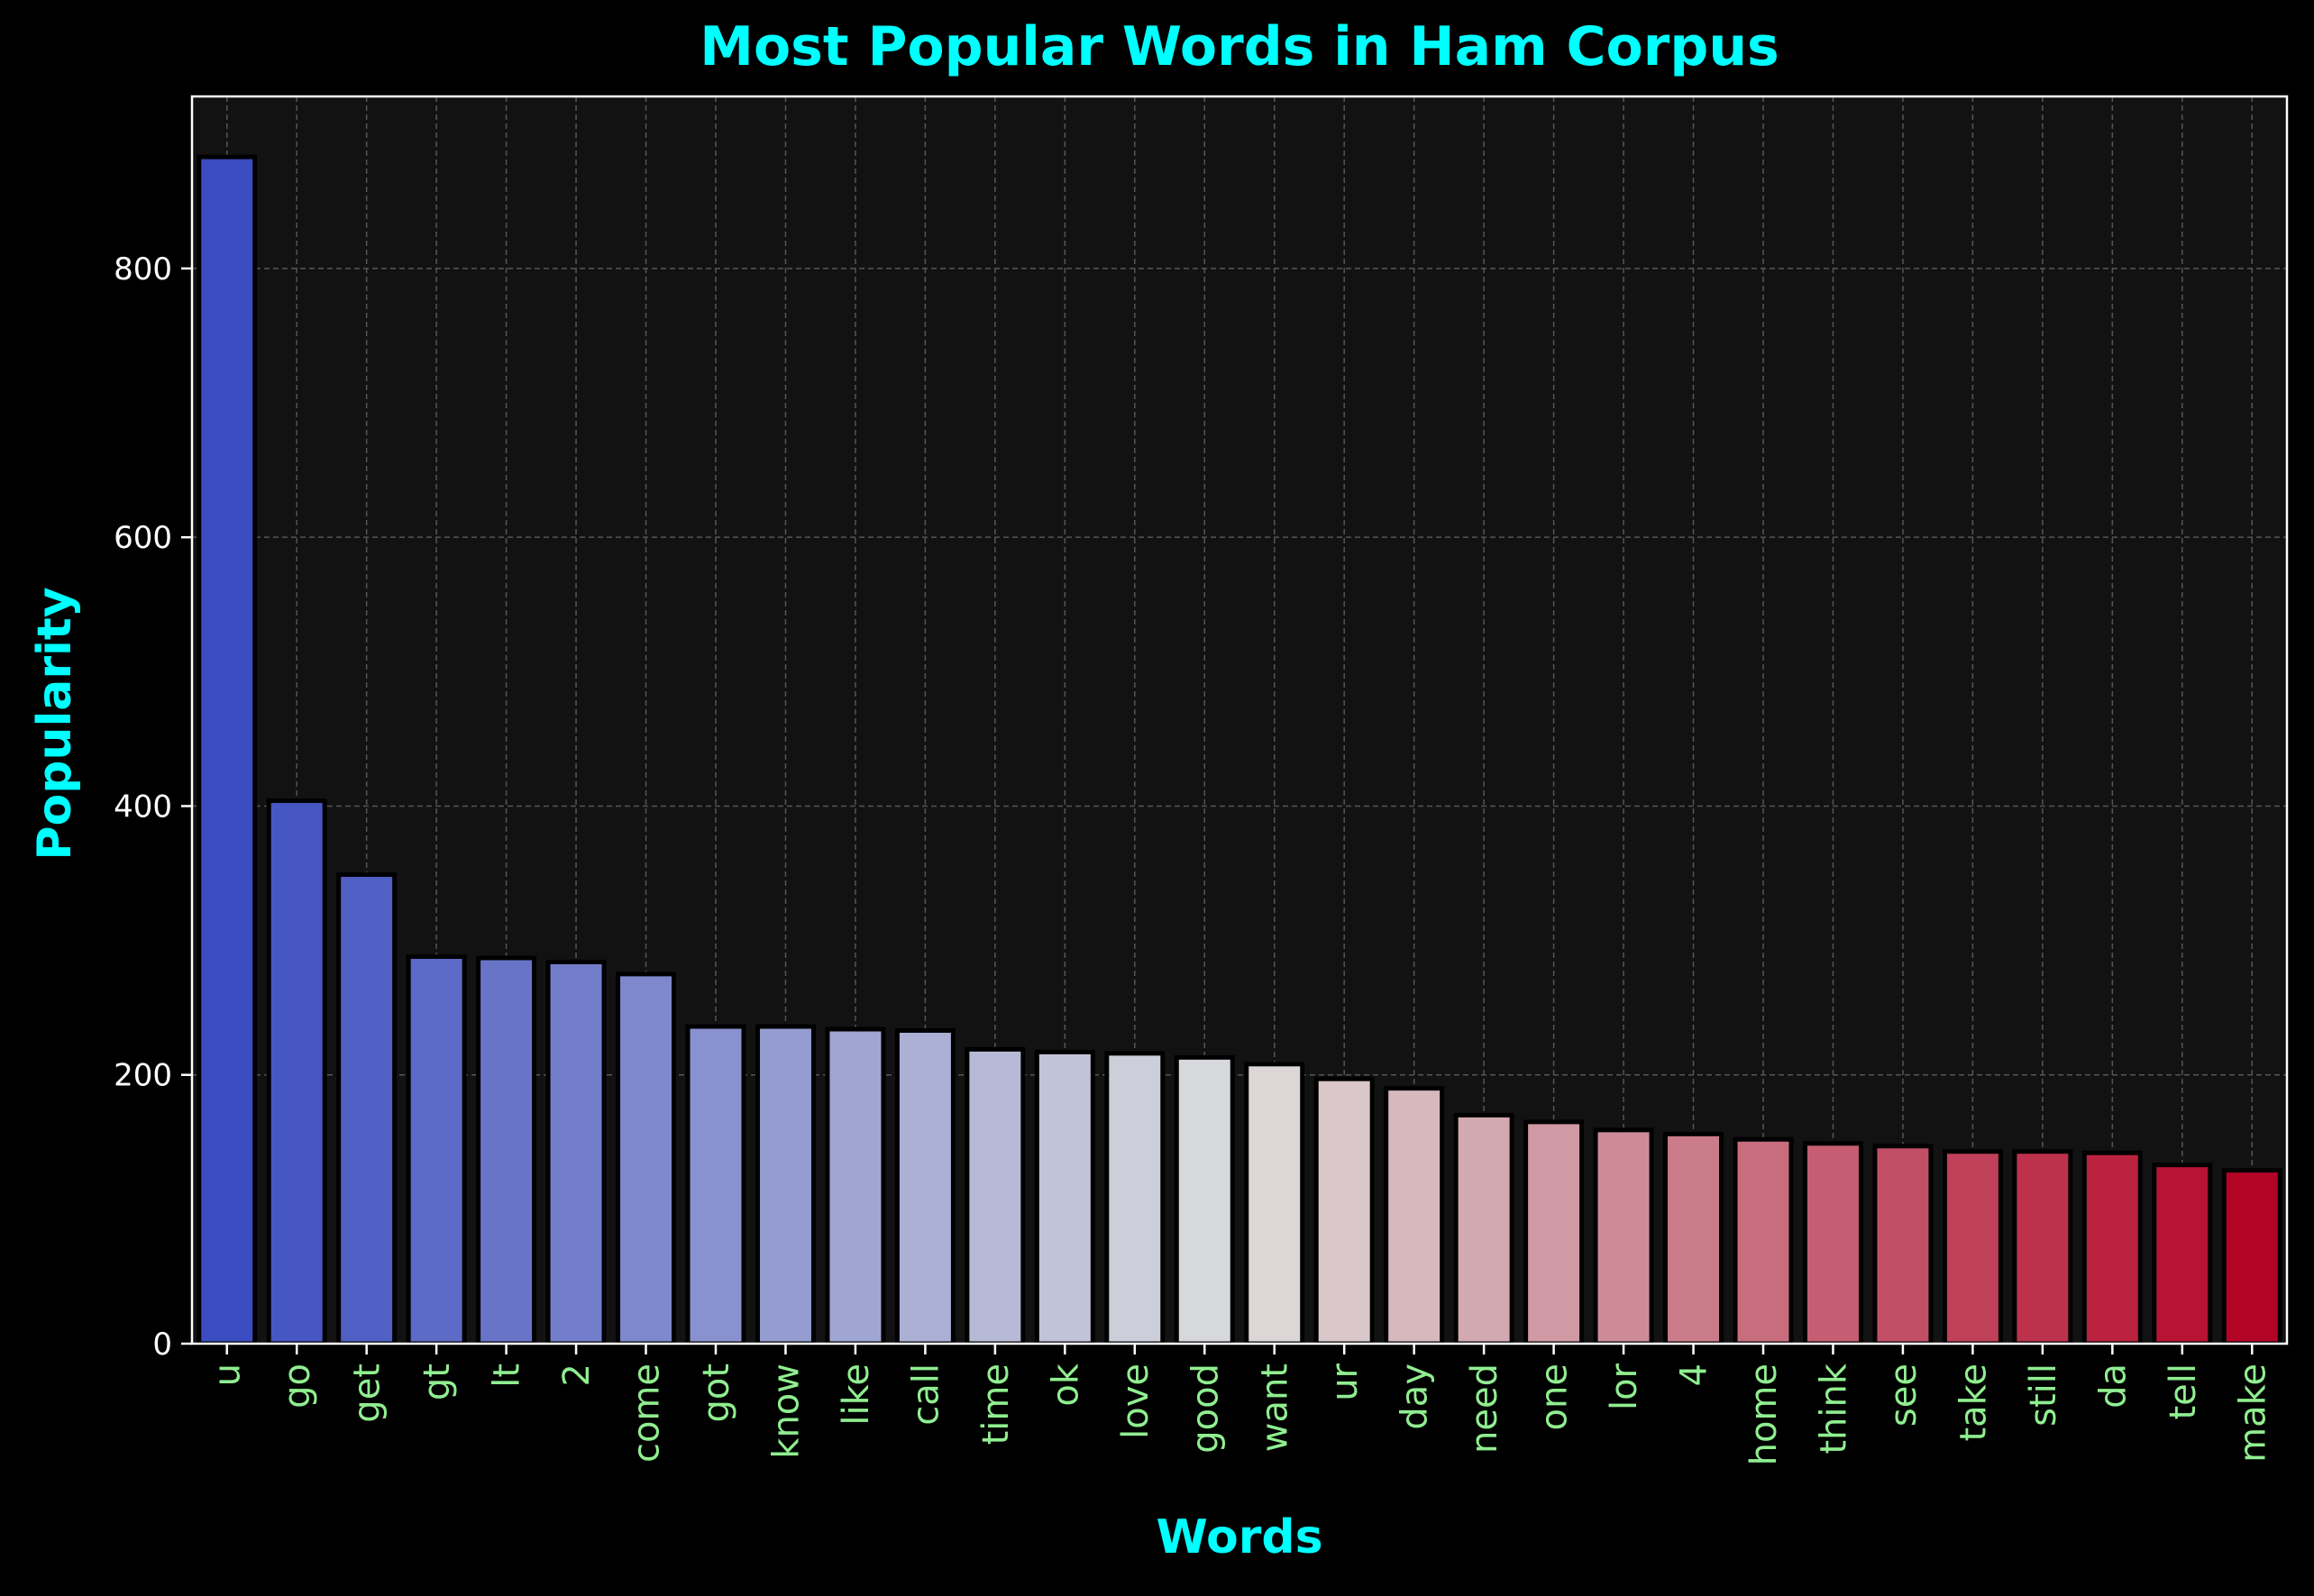  What do you see at coordinates (856, 1186) in the screenshot?
I see `bar-like` at bounding box center [856, 1186].